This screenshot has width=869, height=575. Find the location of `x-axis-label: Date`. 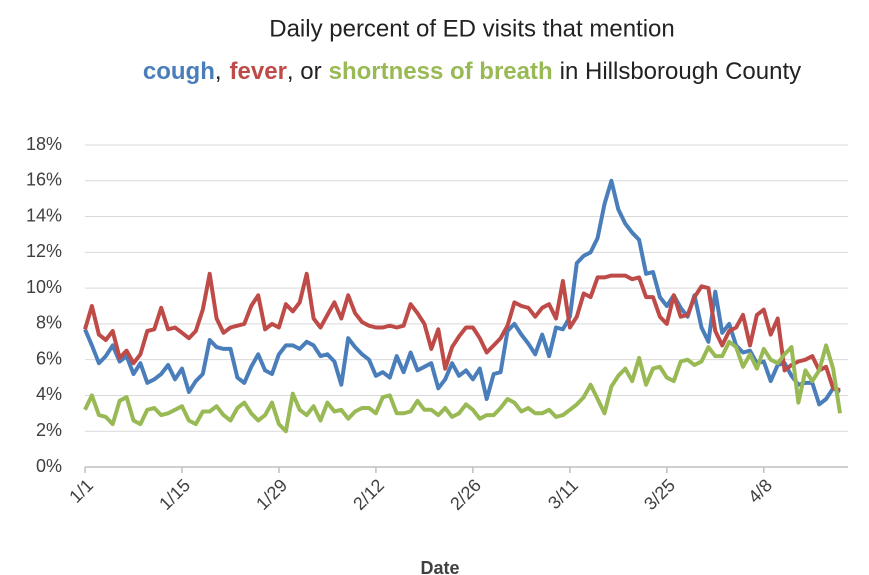

x-axis-label: Date is located at coordinates (439, 566).